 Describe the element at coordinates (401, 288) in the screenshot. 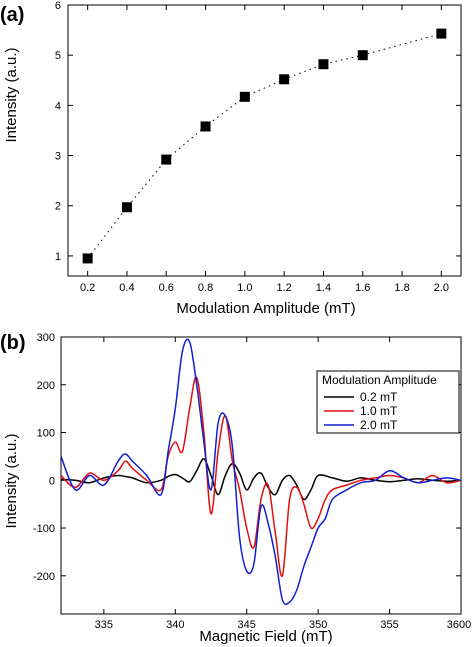

I see `a-x-tick-label: 1.8` at that location.